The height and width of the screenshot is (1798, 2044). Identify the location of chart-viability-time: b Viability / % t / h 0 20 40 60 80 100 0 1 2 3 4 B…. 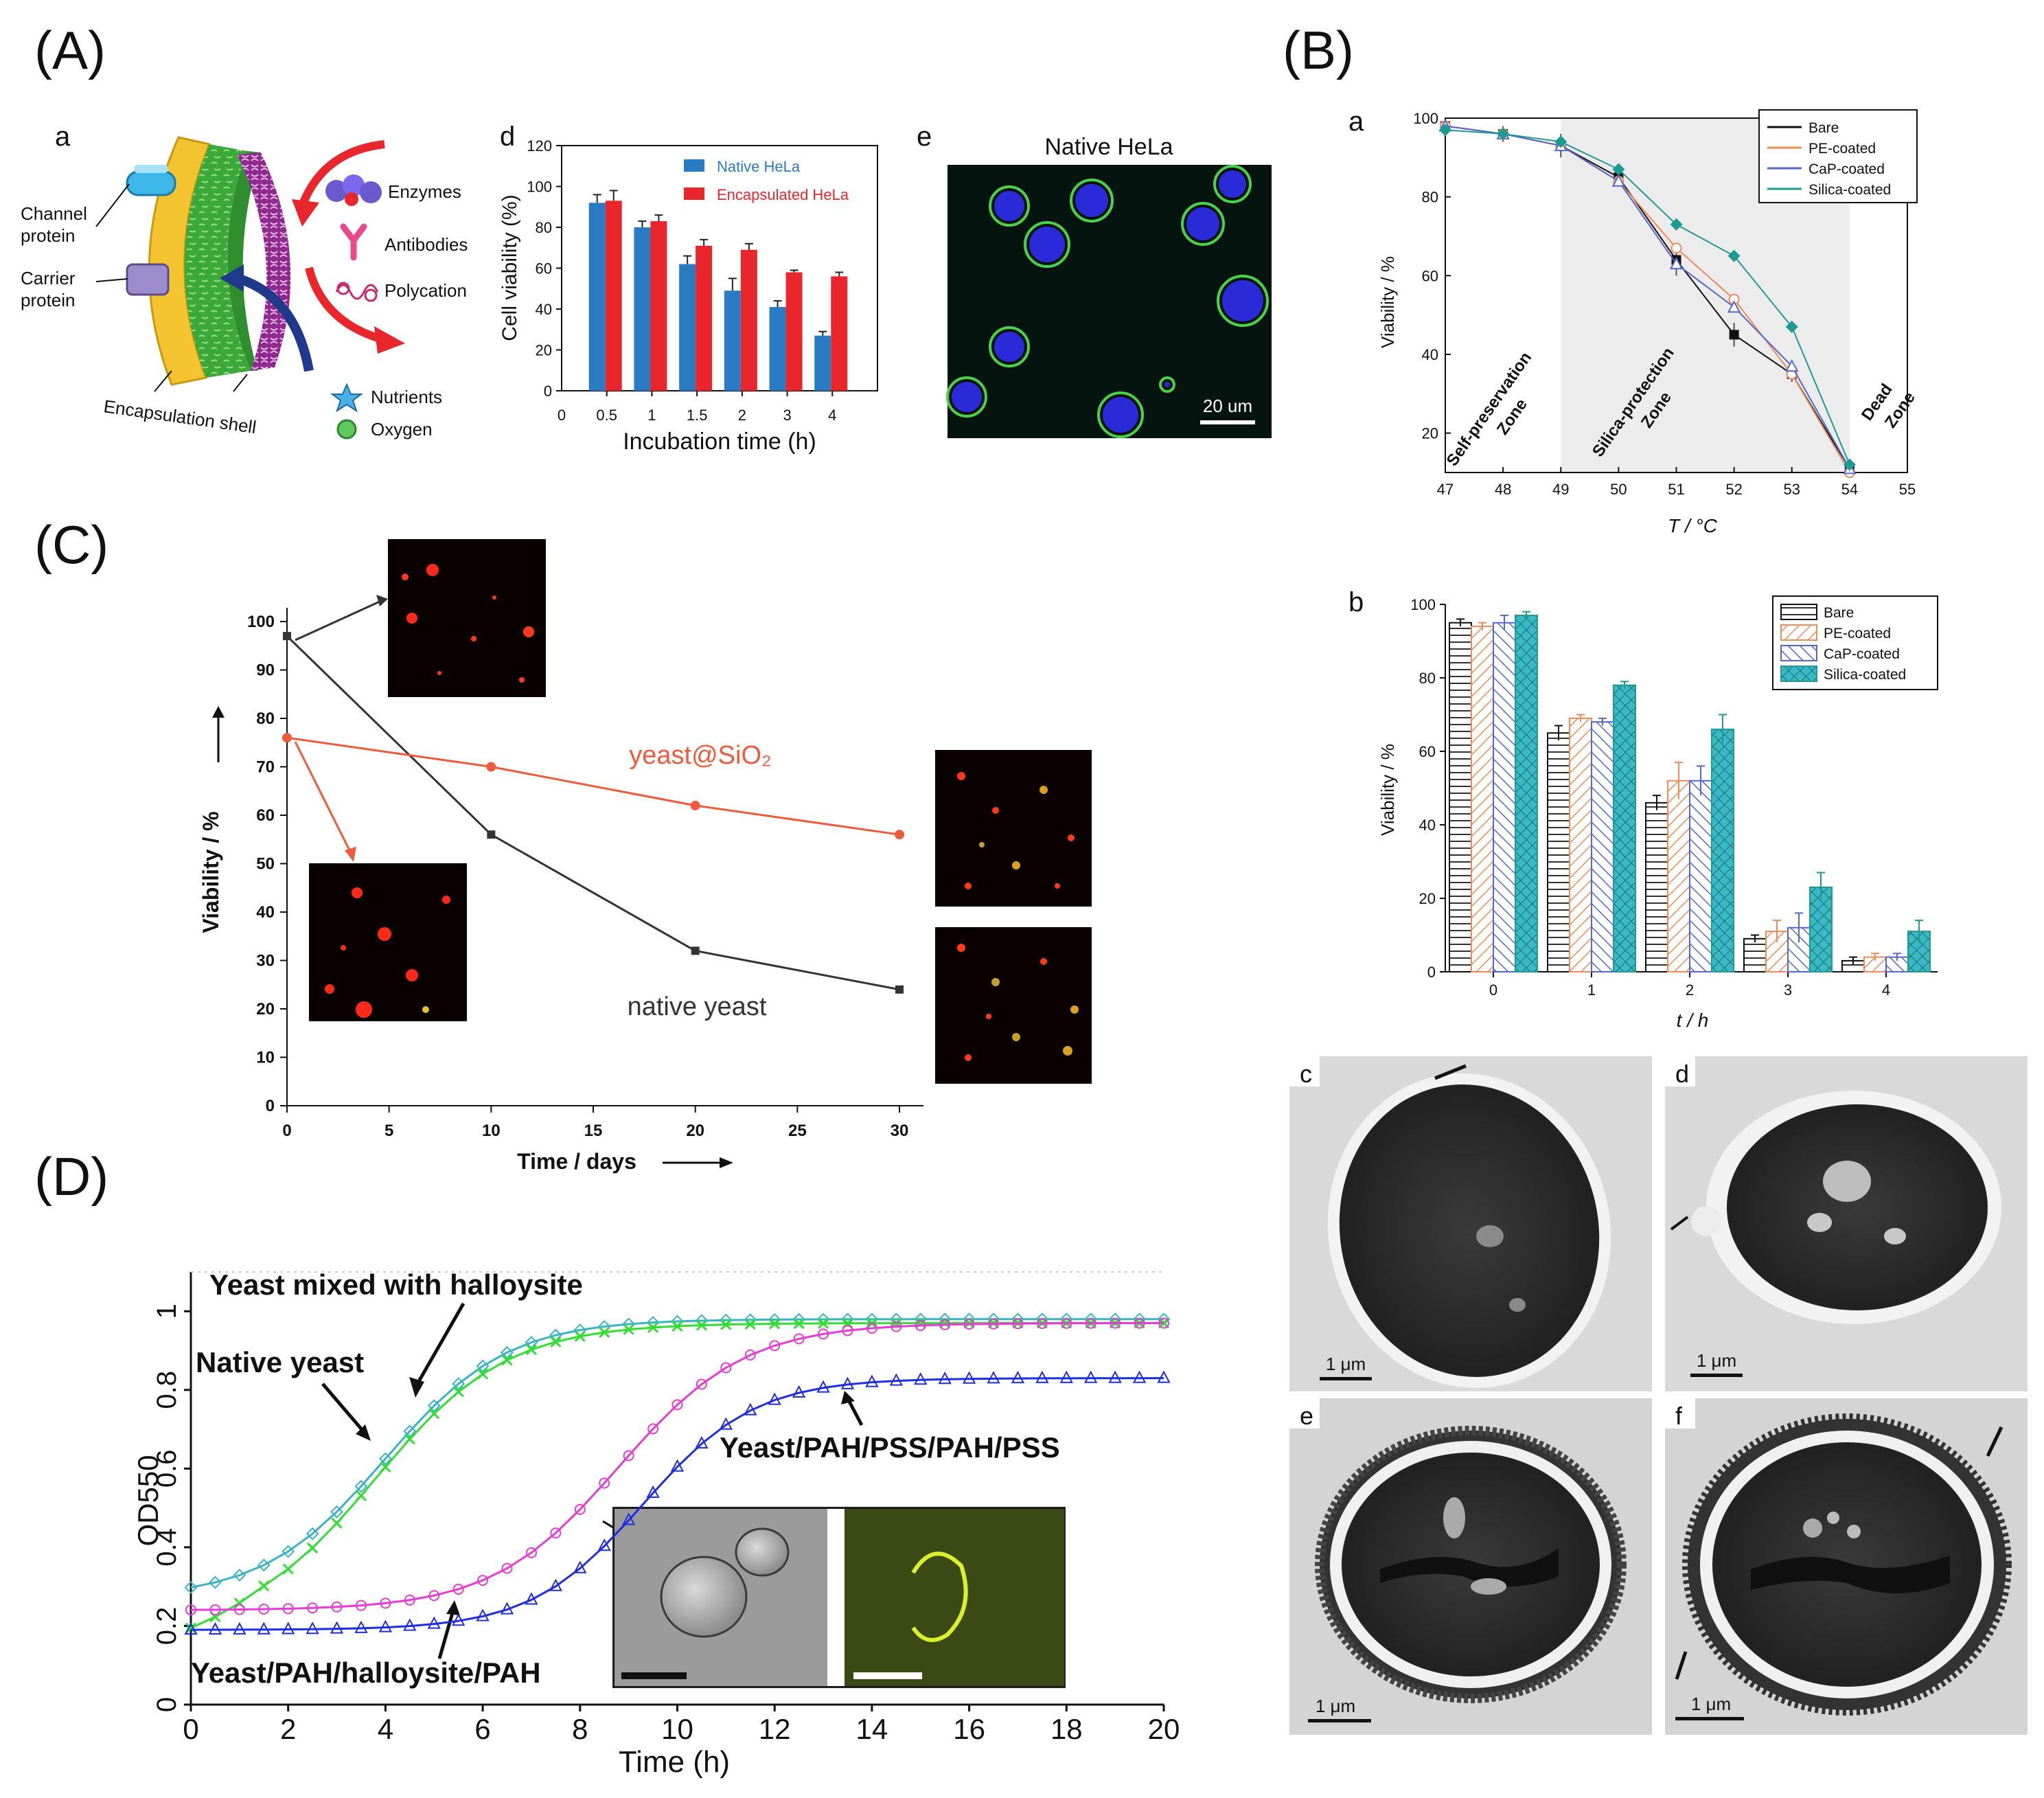
(1643, 809).